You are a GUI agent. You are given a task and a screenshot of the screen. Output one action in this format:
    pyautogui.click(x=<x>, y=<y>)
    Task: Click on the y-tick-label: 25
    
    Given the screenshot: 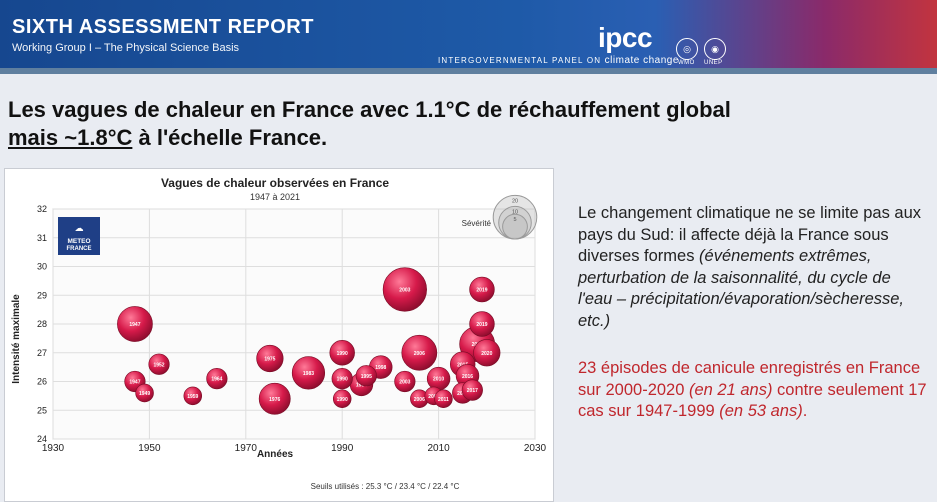 What is the action you would take?
    pyautogui.click(x=42, y=410)
    